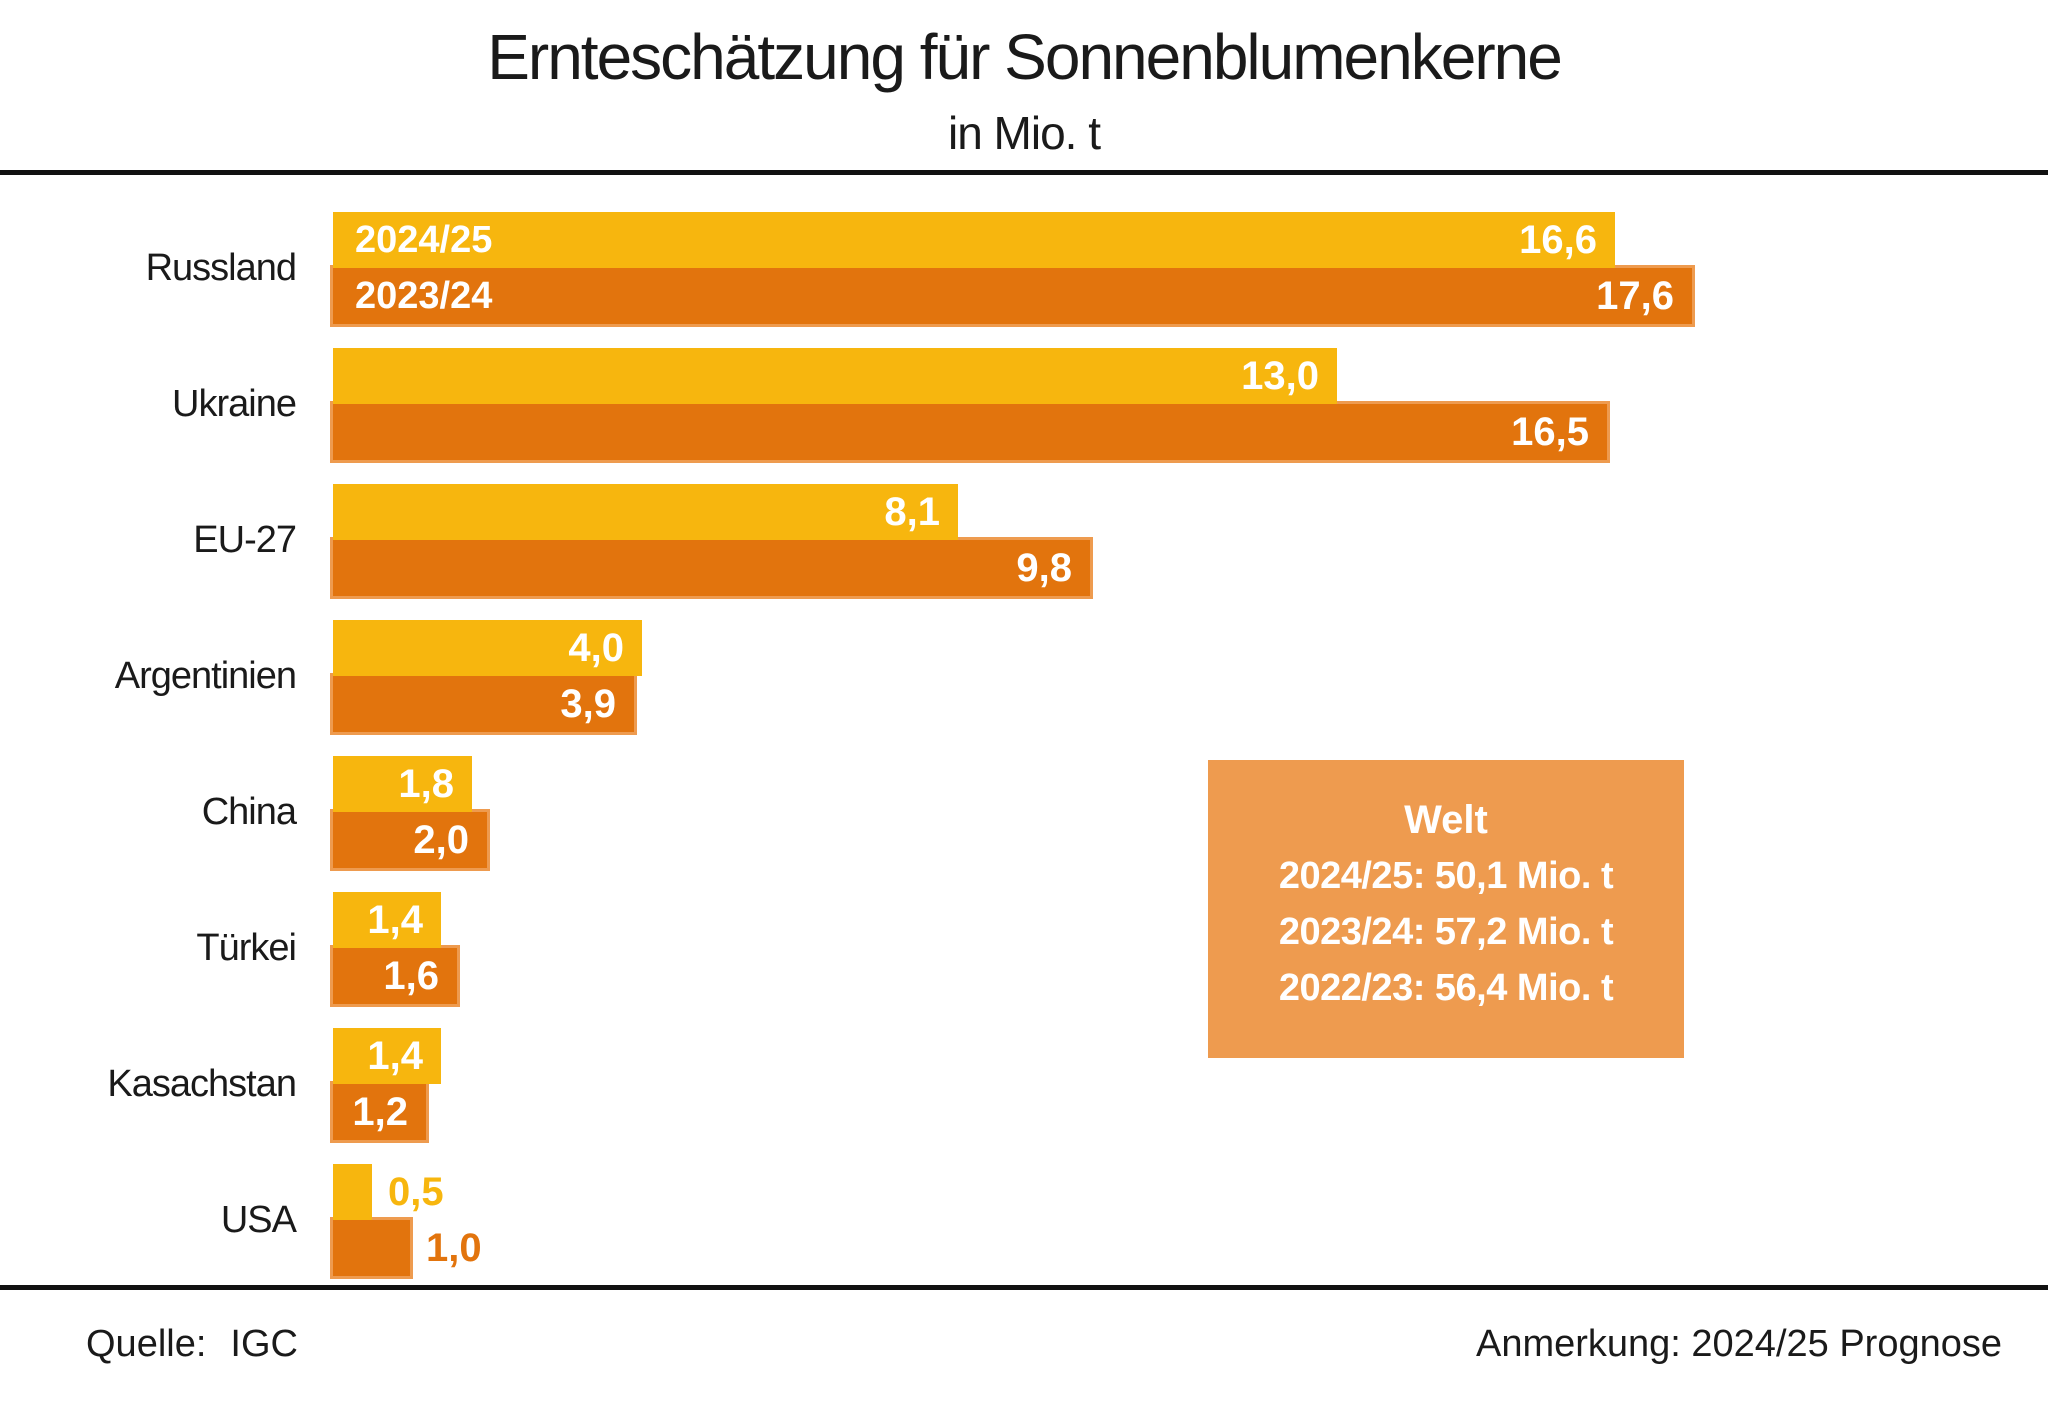 The height and width of the screenshot is (1404, 2048). Describe the element at coordinates (596, 647) in the screenshot. I see `value-label-2024-25-argentinien: 4,0` at that location.